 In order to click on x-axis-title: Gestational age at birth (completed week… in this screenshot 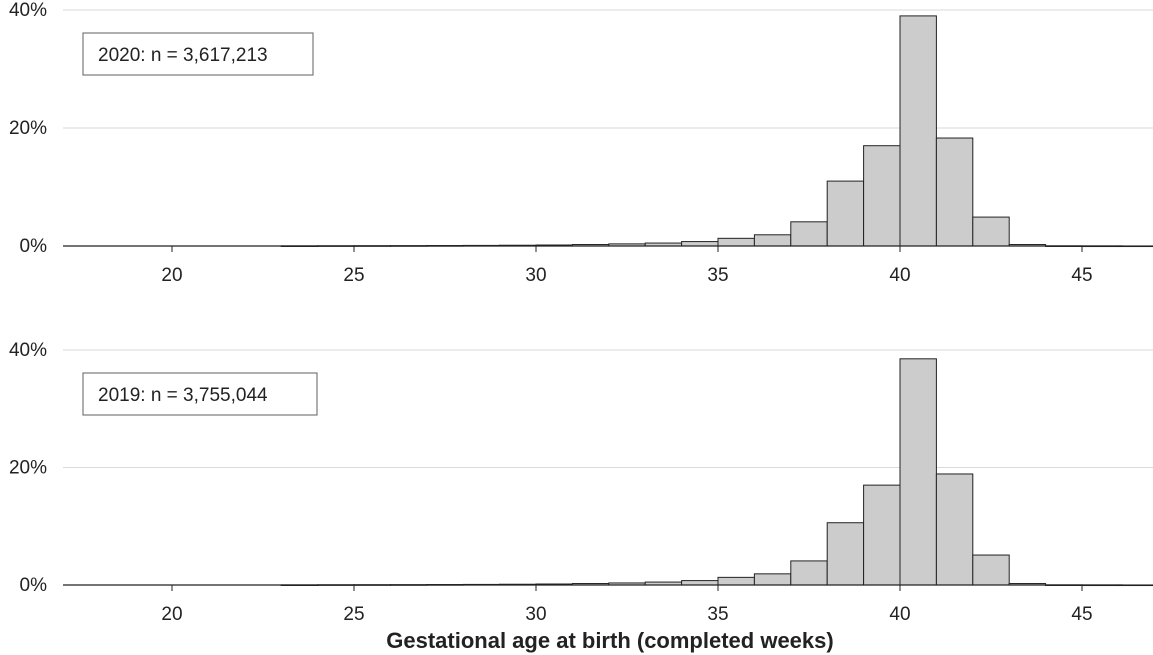, I will do `click(609, 640)`.